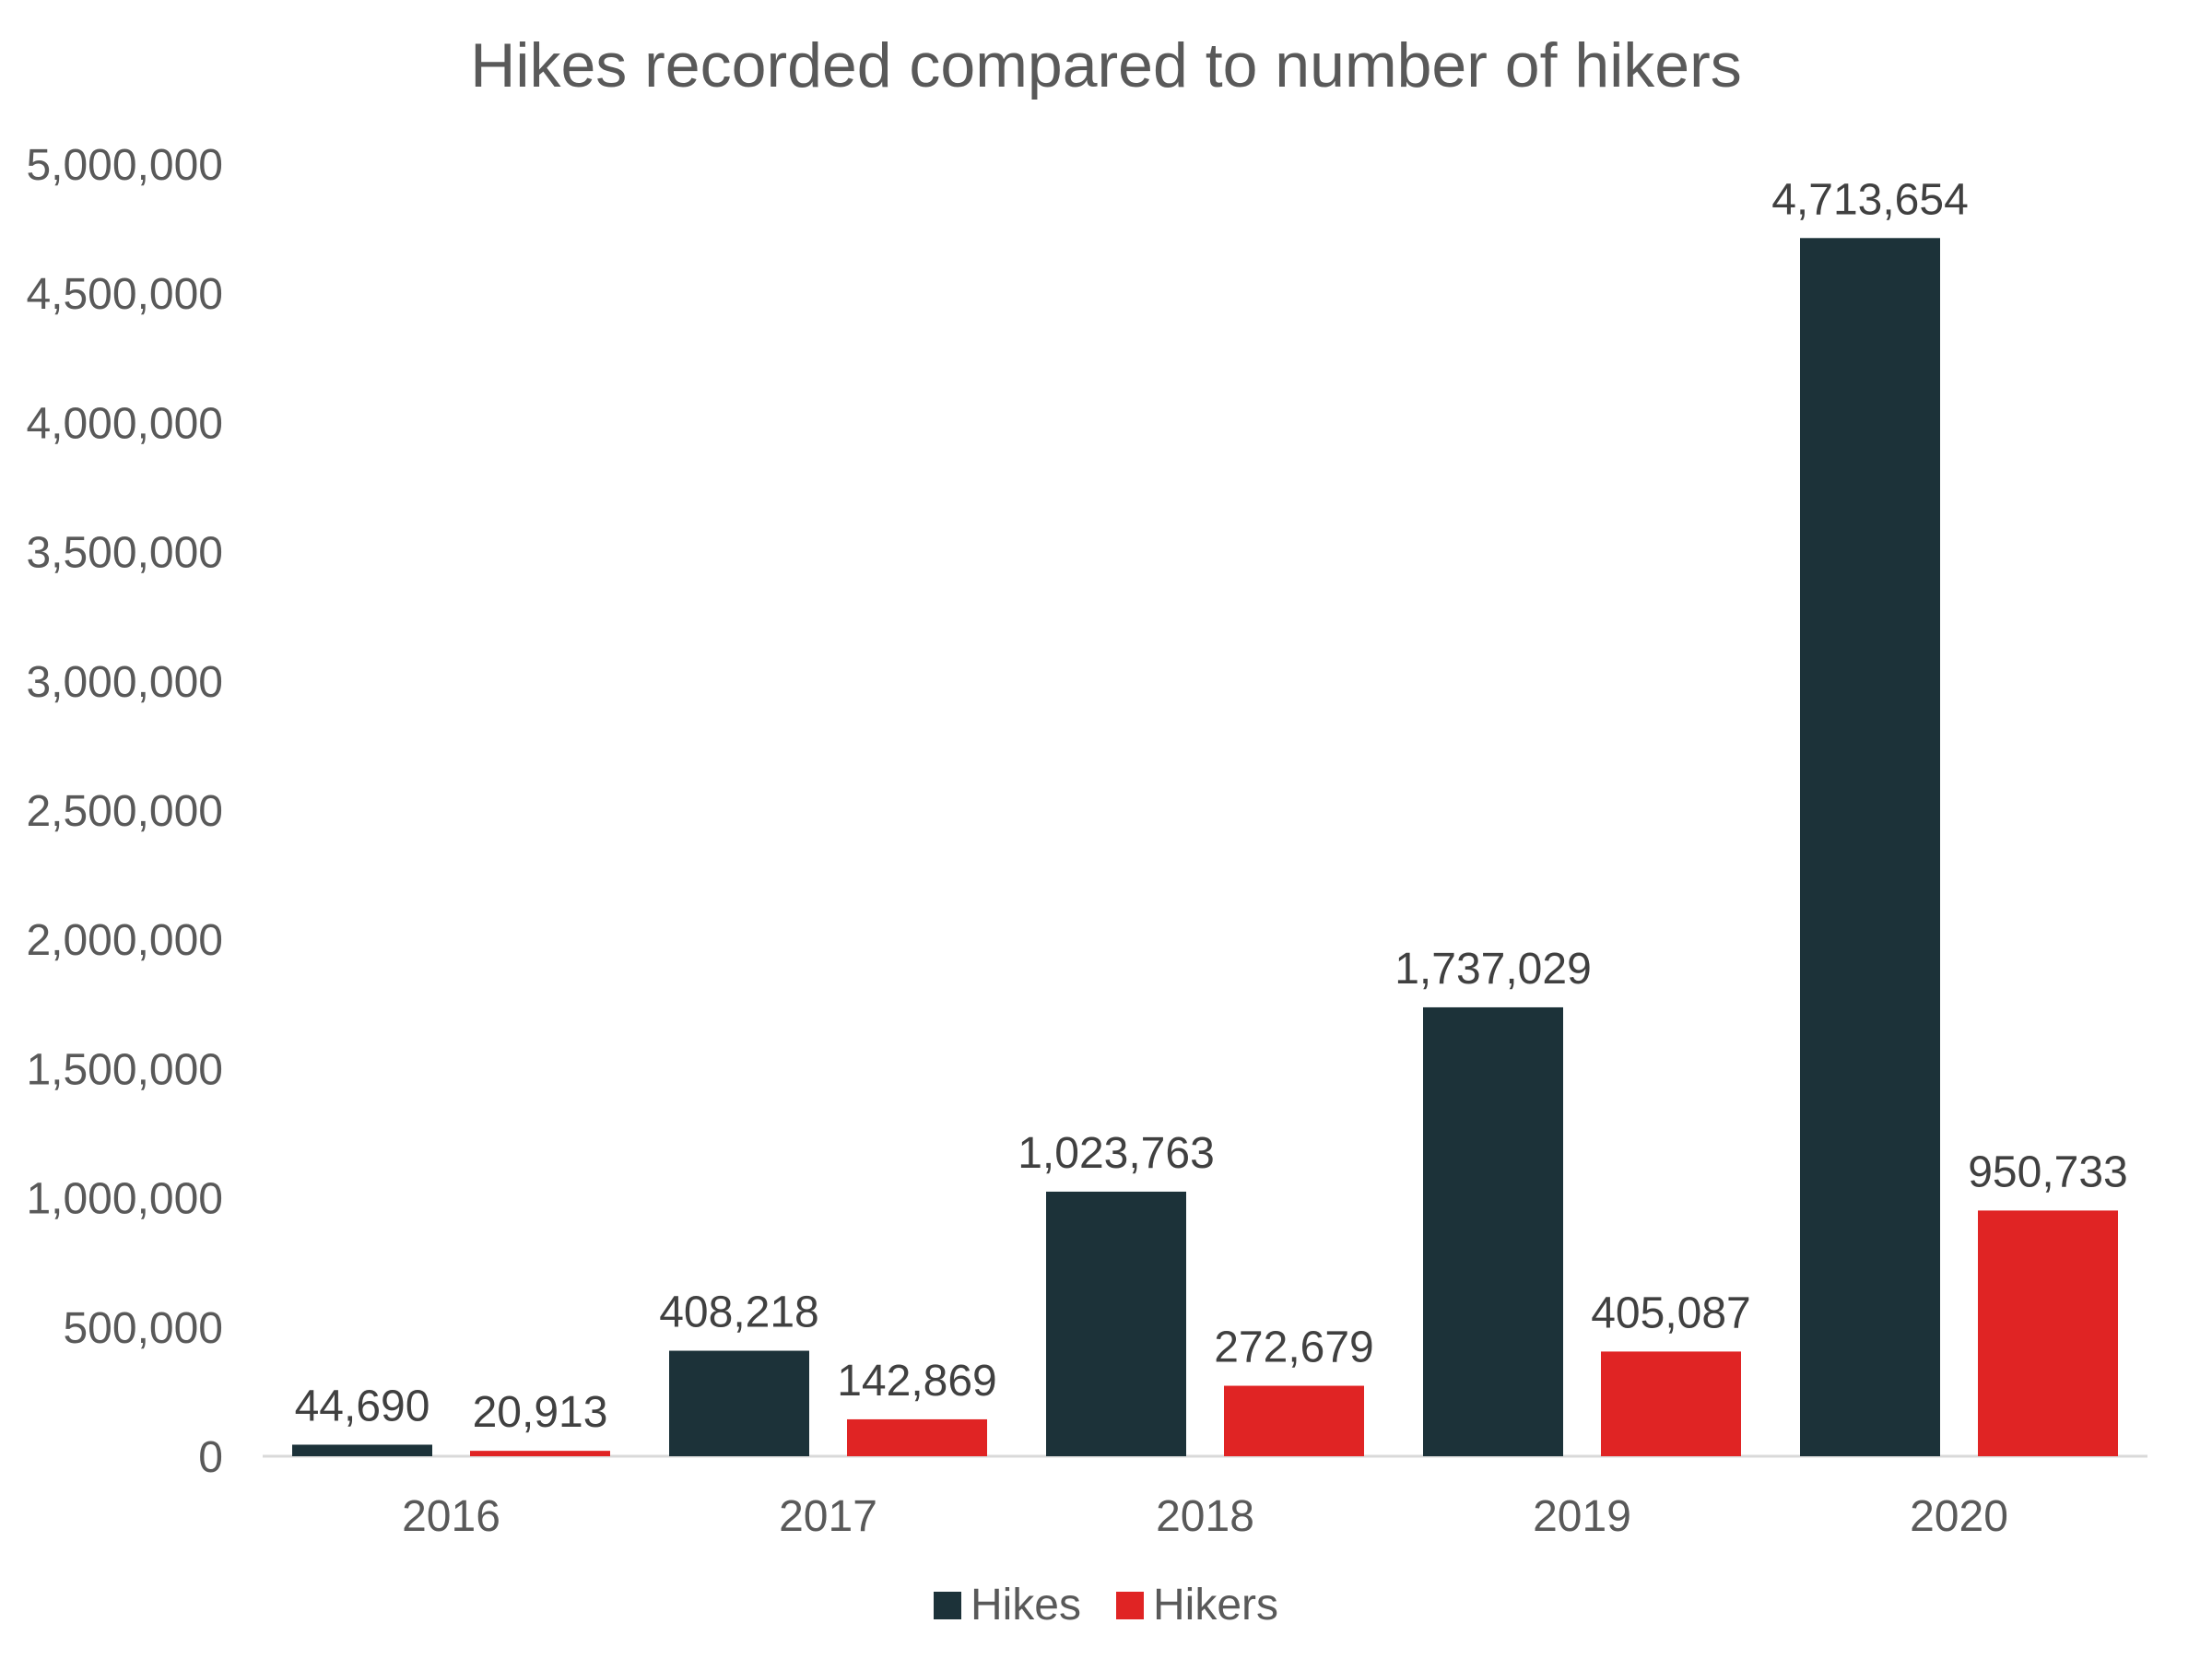 This screenshot has width=2212, height=1659. I want to click on bar-hikes-2019, so click(1493, 1231).